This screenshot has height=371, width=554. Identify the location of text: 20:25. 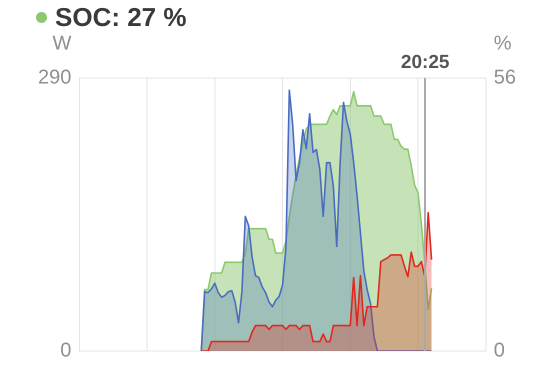
(425, 63).